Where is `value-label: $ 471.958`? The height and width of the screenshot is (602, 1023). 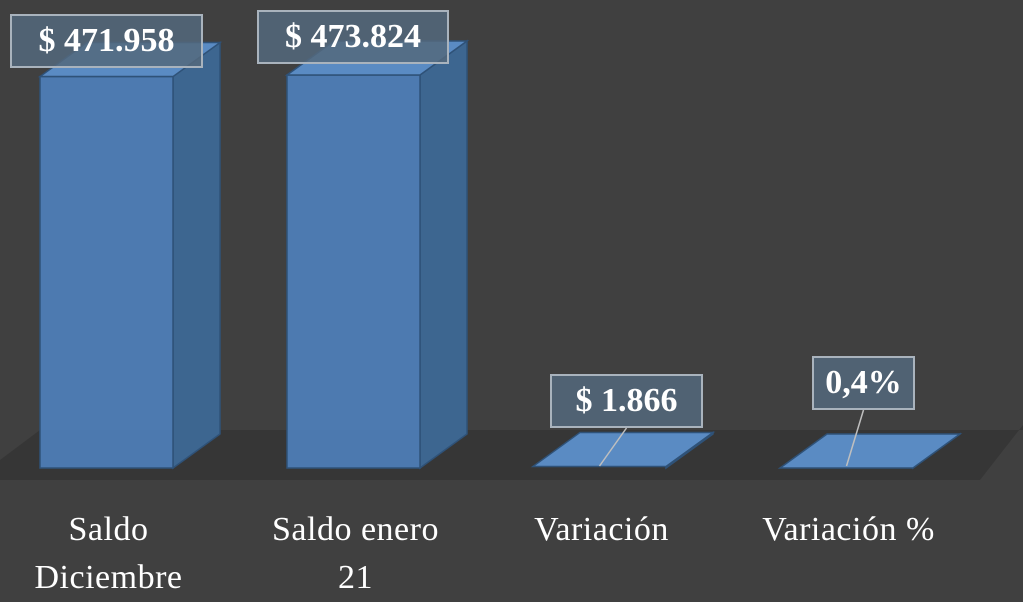
value-label: $ 471.958 is located at coordinates (106, 41).